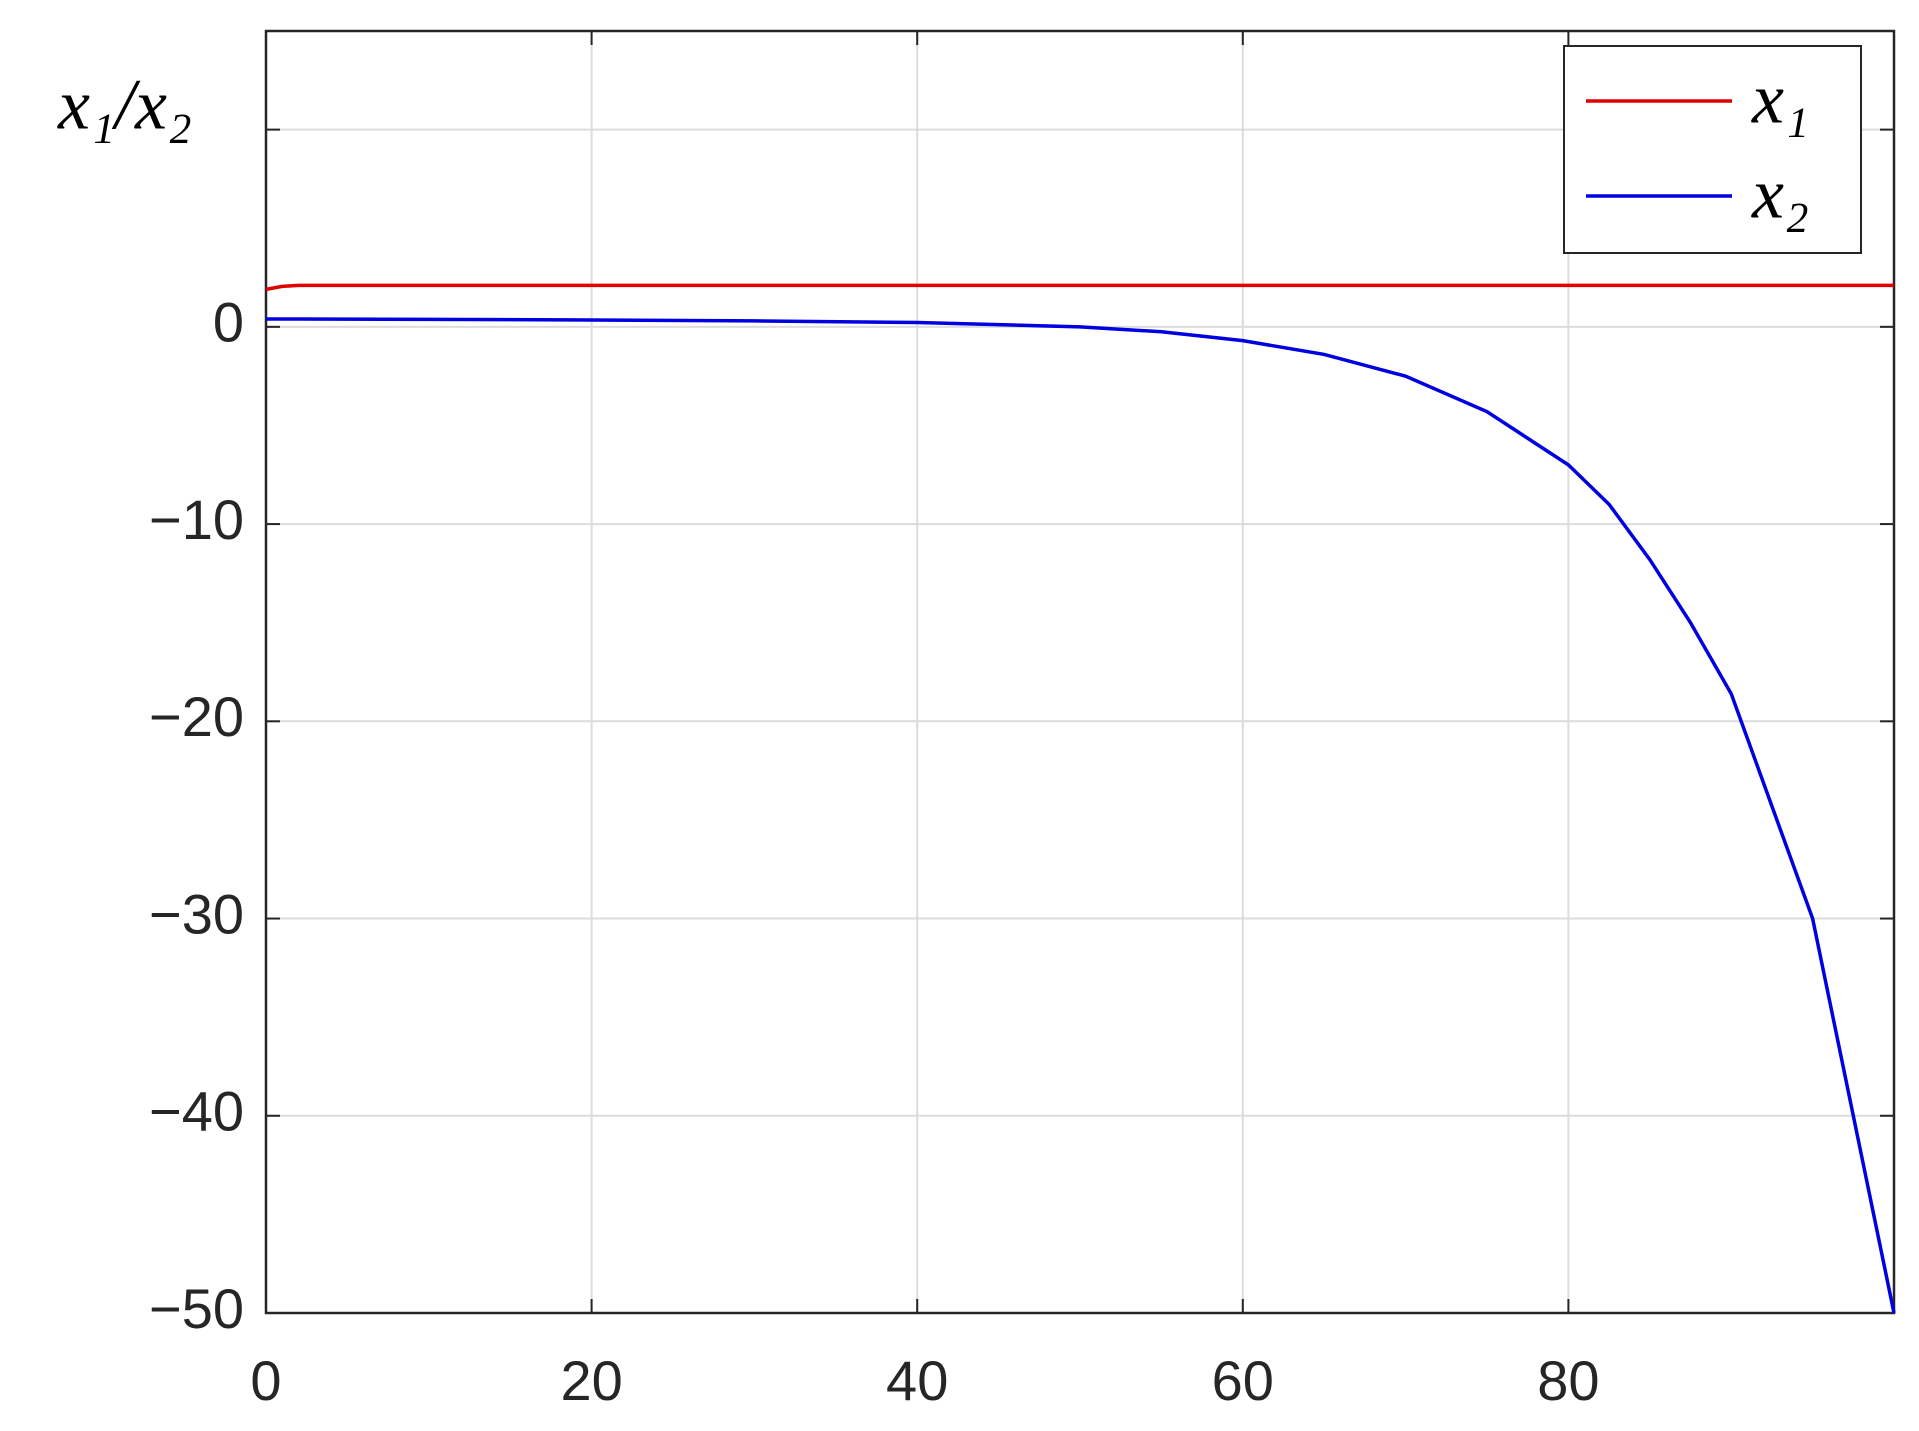 The width and height of the screenshot is (1919, 1431). What do you see at coordinates (265, 1380) in the screenshot?
I see `x-tick-label: 0` at bounding box center [265, 1380].